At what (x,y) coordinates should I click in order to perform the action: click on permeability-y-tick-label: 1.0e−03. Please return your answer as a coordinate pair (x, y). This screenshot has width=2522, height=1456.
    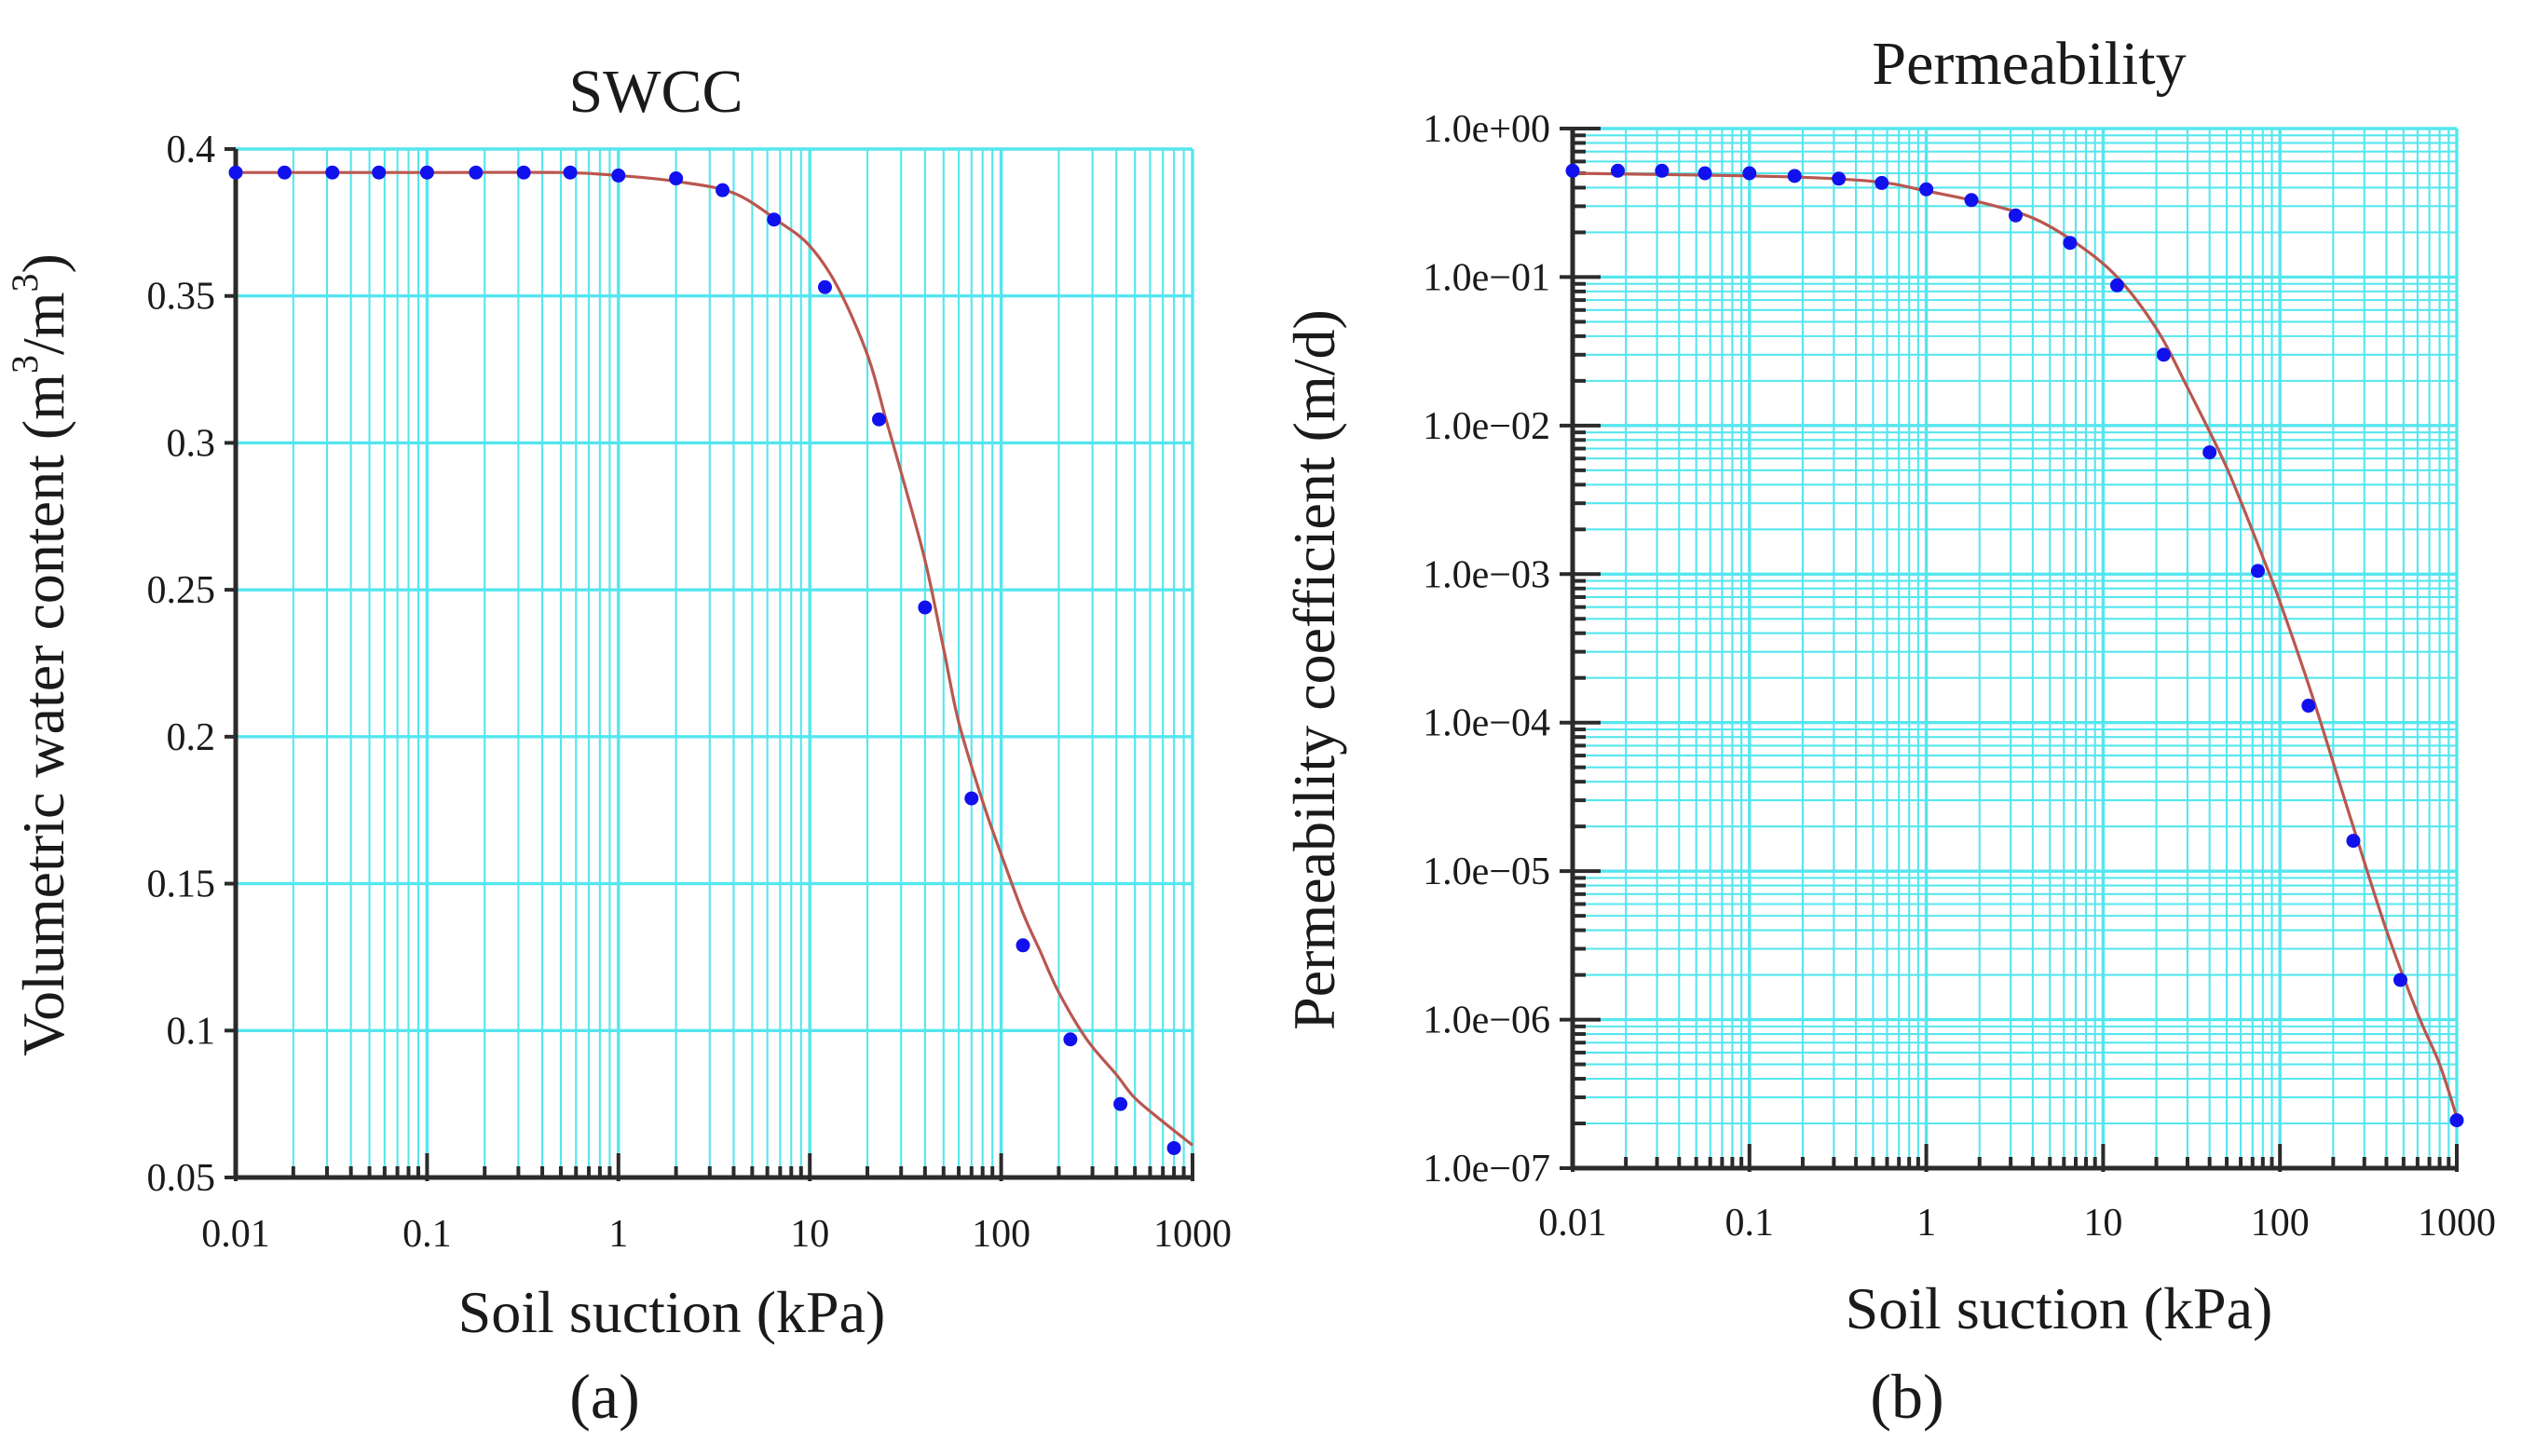
    Looking at the image, I should click on (1486, 574).